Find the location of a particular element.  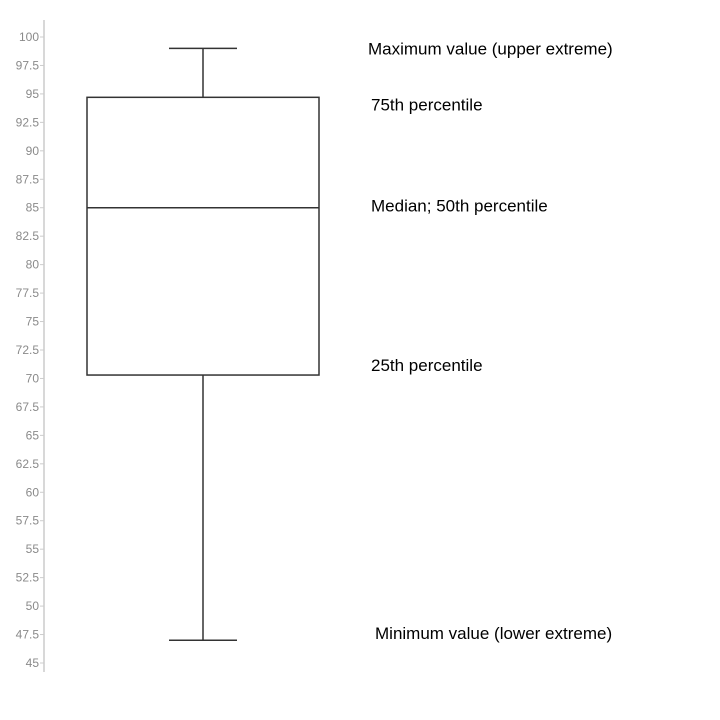

y-tick-label: 72.5 is located at coordinates (28, 350).